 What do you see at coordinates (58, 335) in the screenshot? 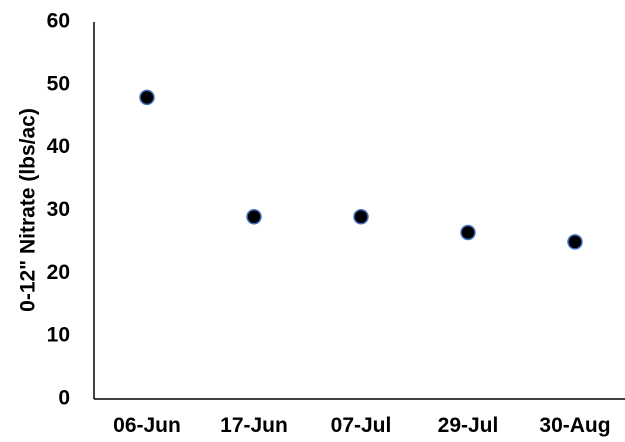
I see `y-tick-label: 10` at bounding box center [58, 335].